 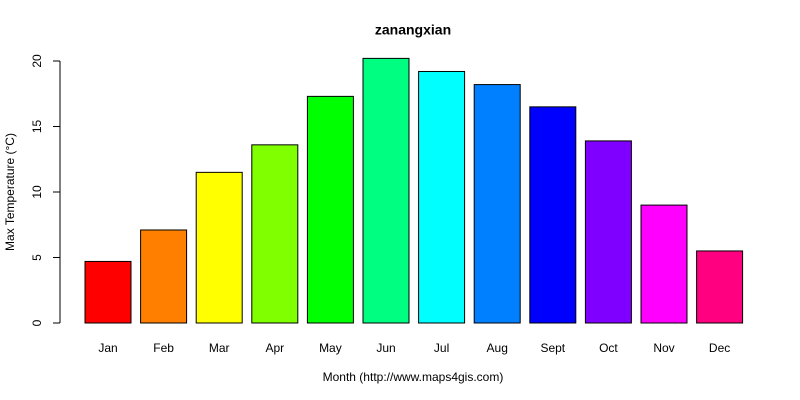 I want to click on y-tick-label: 10, so click(x=37, y=192).